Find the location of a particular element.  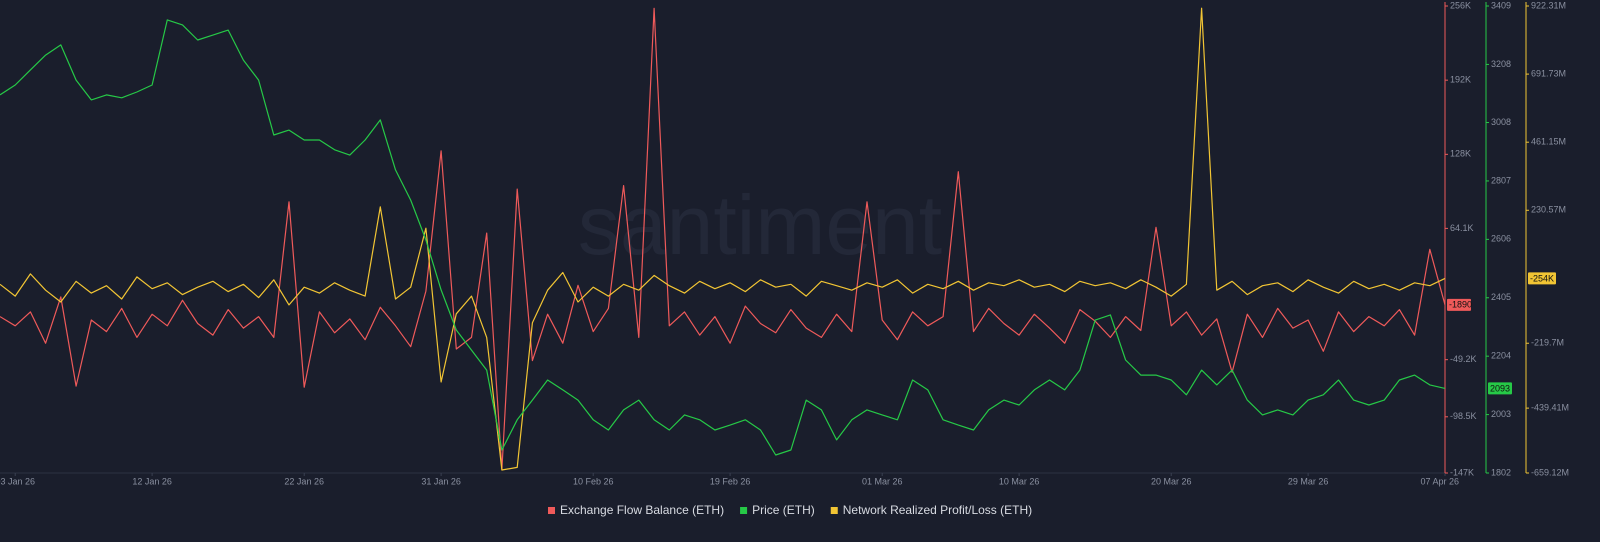

y-tick-label: 128K is located at coordinates (1460, 154).